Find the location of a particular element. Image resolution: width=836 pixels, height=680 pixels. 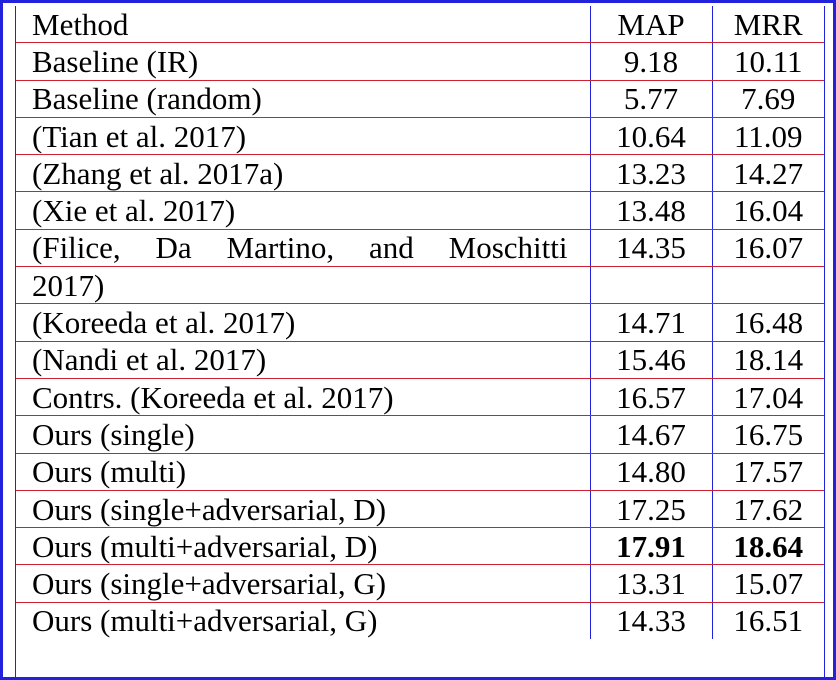

method-cell: Contrs. (Koreeda et al. 2017) is located at coordinates (303, 397).